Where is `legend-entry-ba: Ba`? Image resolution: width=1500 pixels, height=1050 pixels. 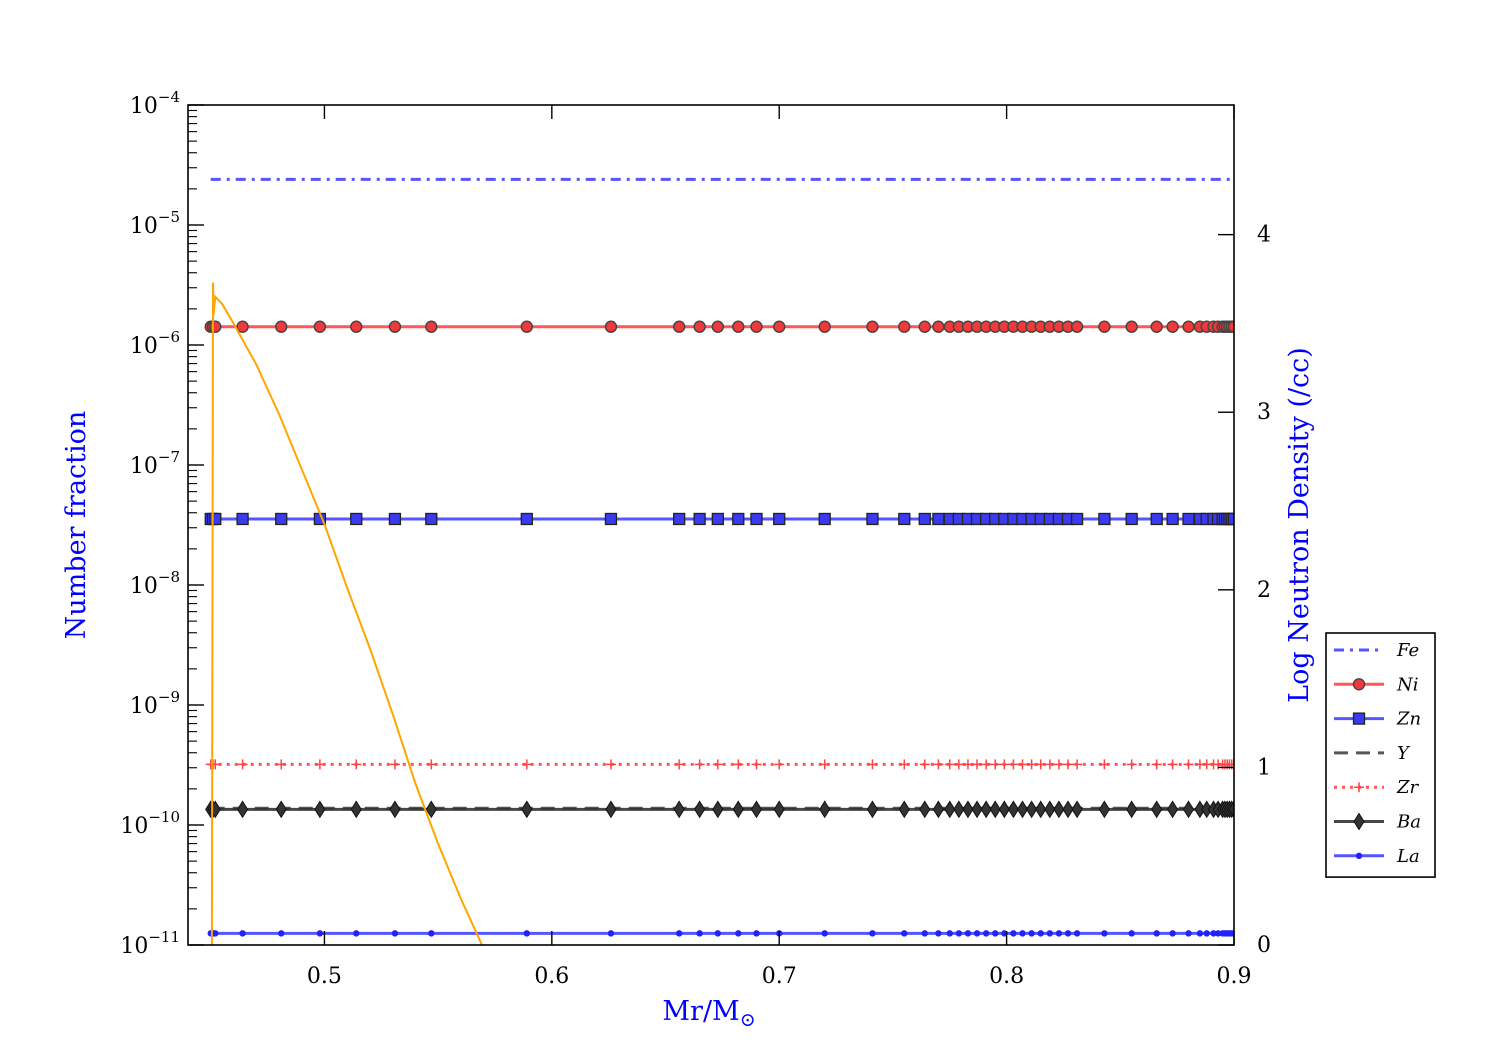 legend-entry-ba: Ba is located at coordinates (1377, 822).